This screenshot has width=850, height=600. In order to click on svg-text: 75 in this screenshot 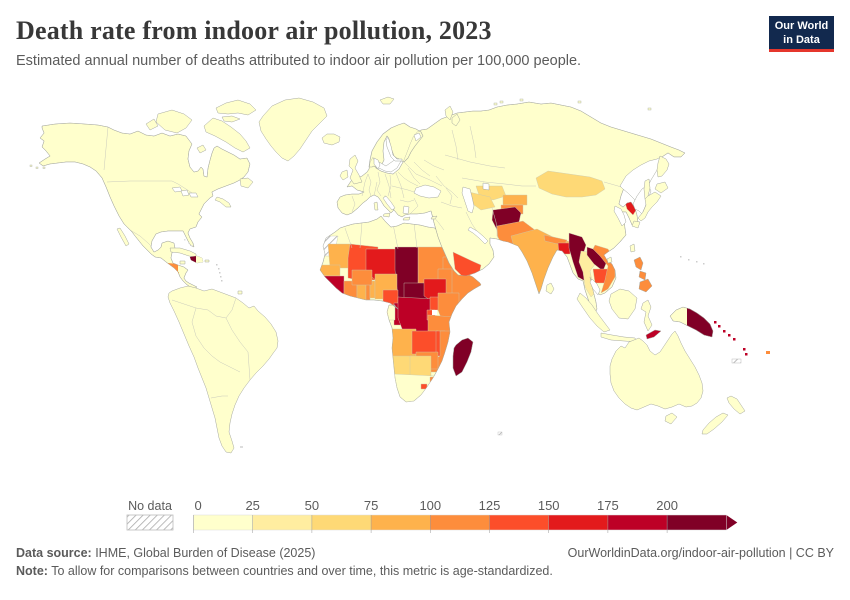, I will do `click(371, 505)`.